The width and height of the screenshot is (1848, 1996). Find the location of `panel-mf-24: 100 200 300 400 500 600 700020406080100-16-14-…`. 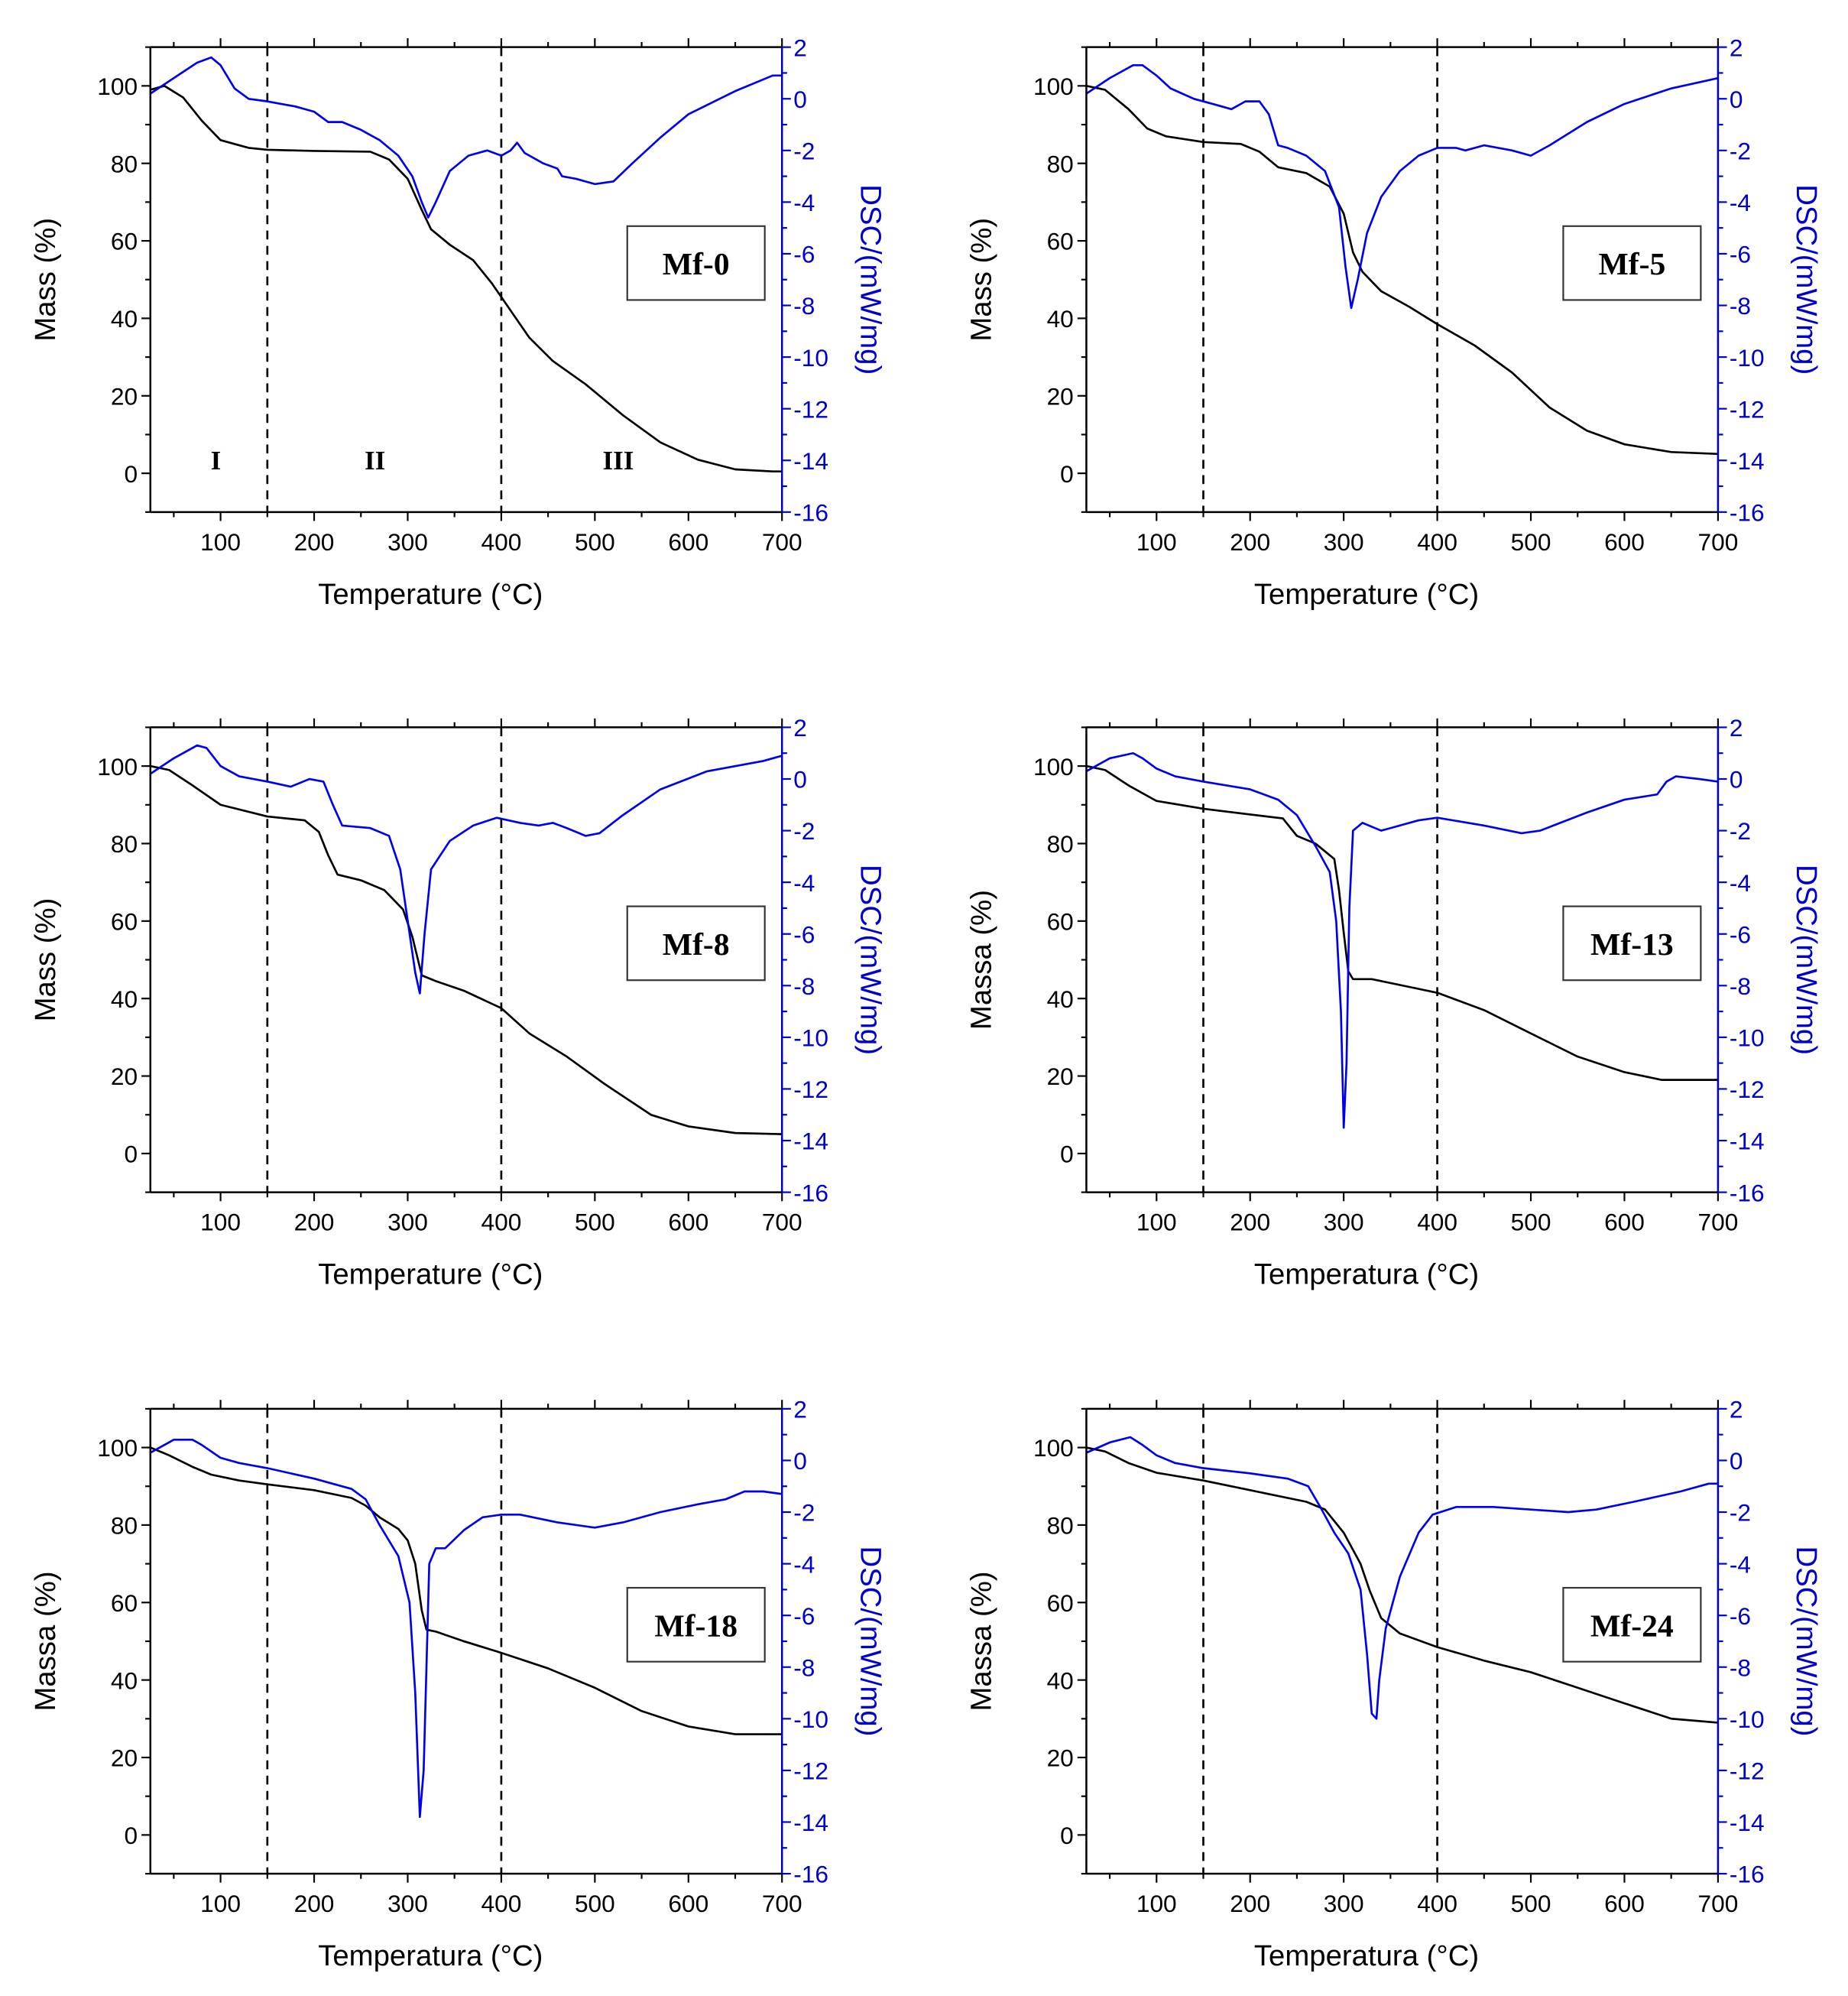

panel-mf-24: 100 200 300 400 500 600 700020406080100-16-14-… is located at coordinates (1394, 1684).